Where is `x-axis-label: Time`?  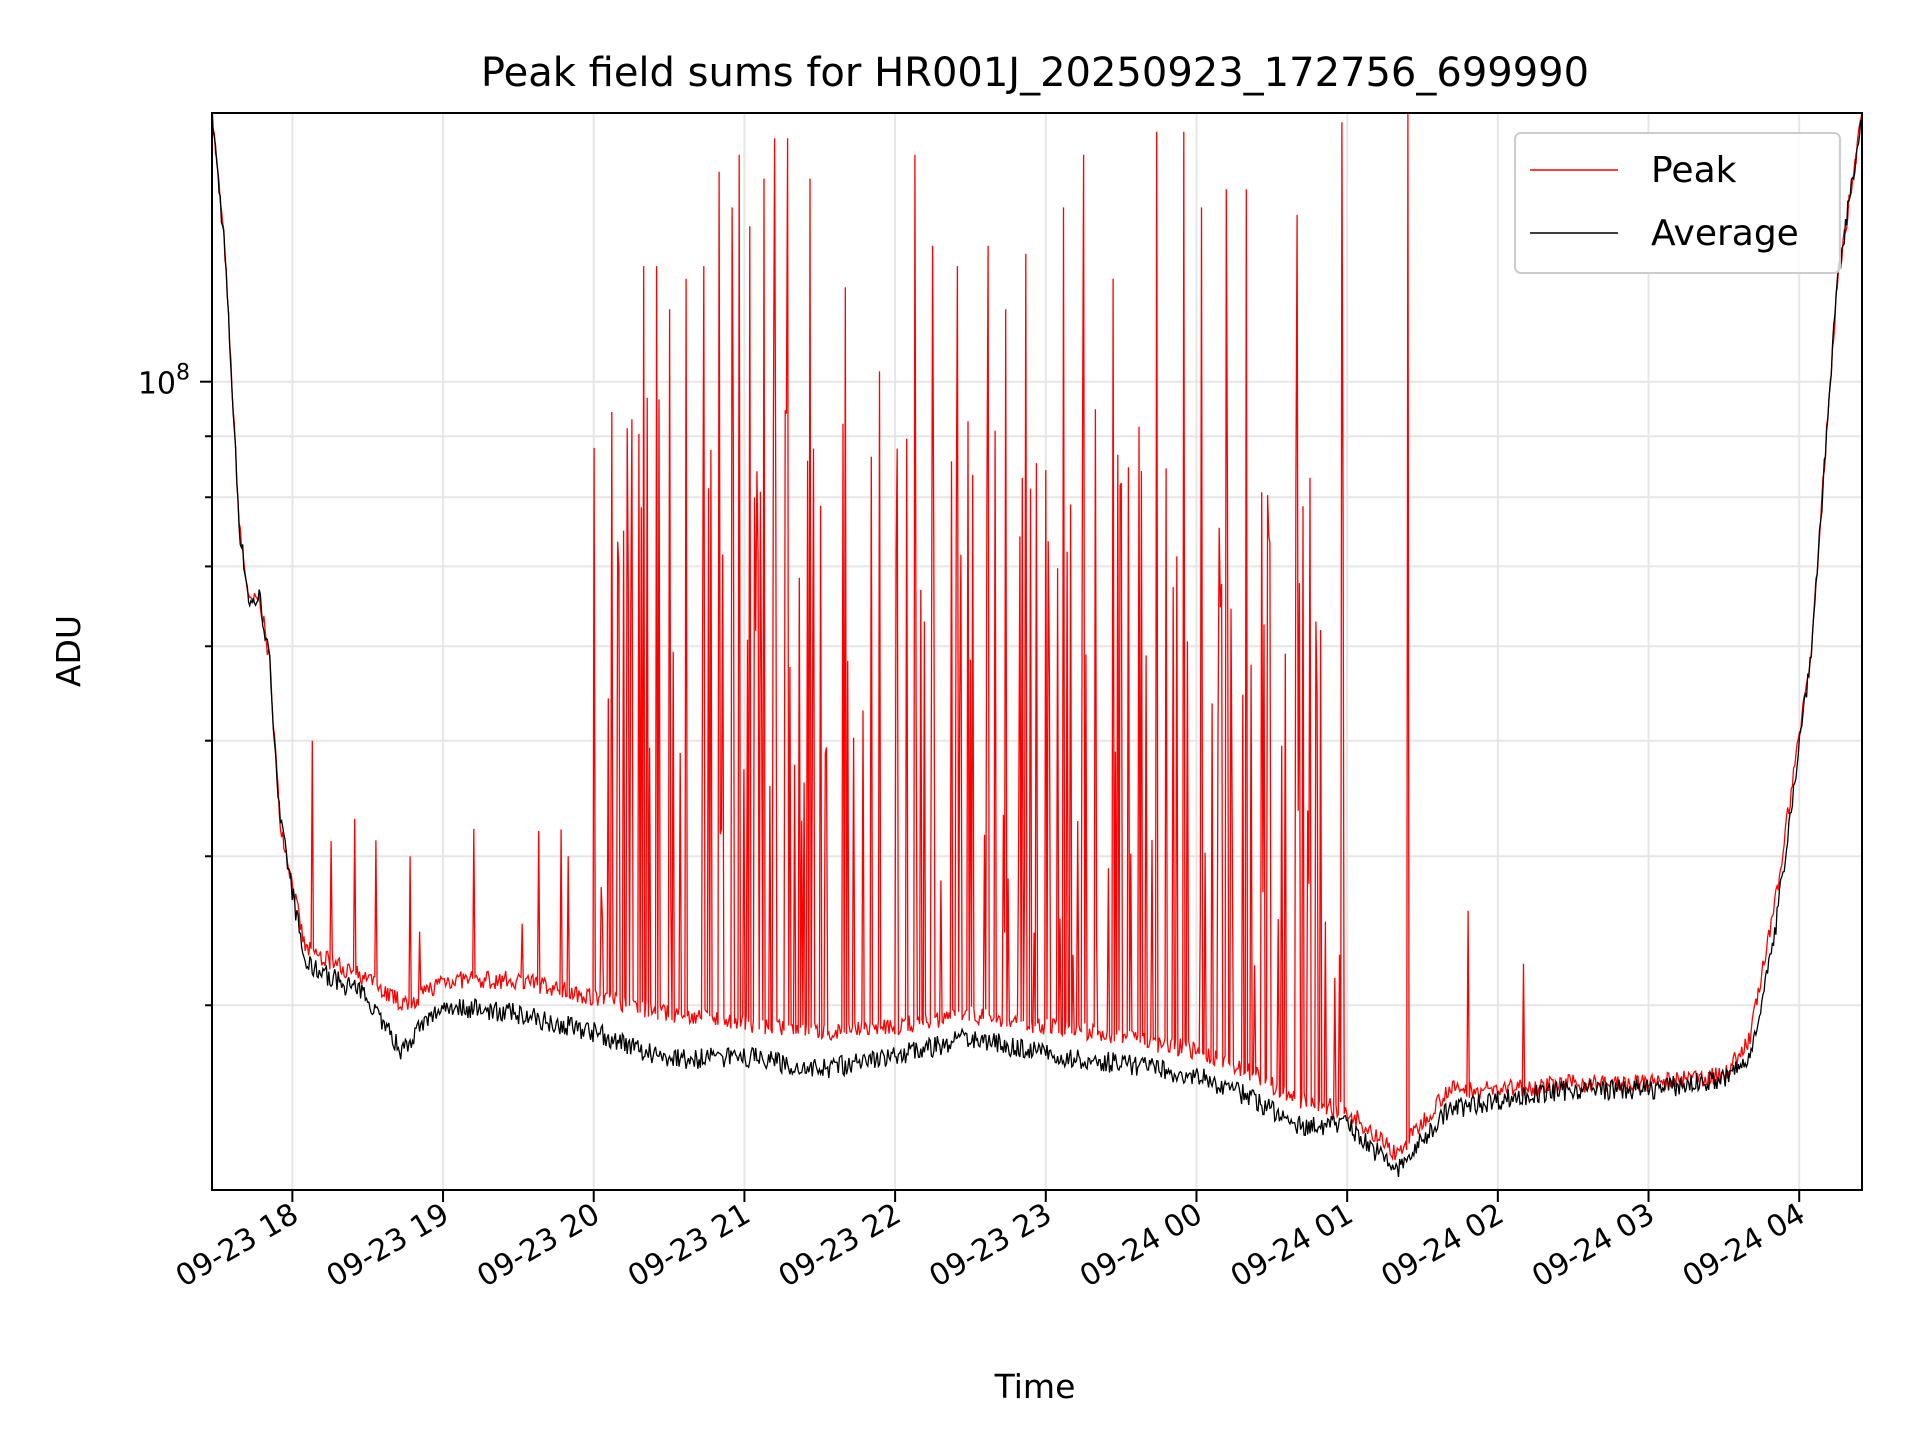 x-axis-label: Time is located at coordinates (1035, 1386).